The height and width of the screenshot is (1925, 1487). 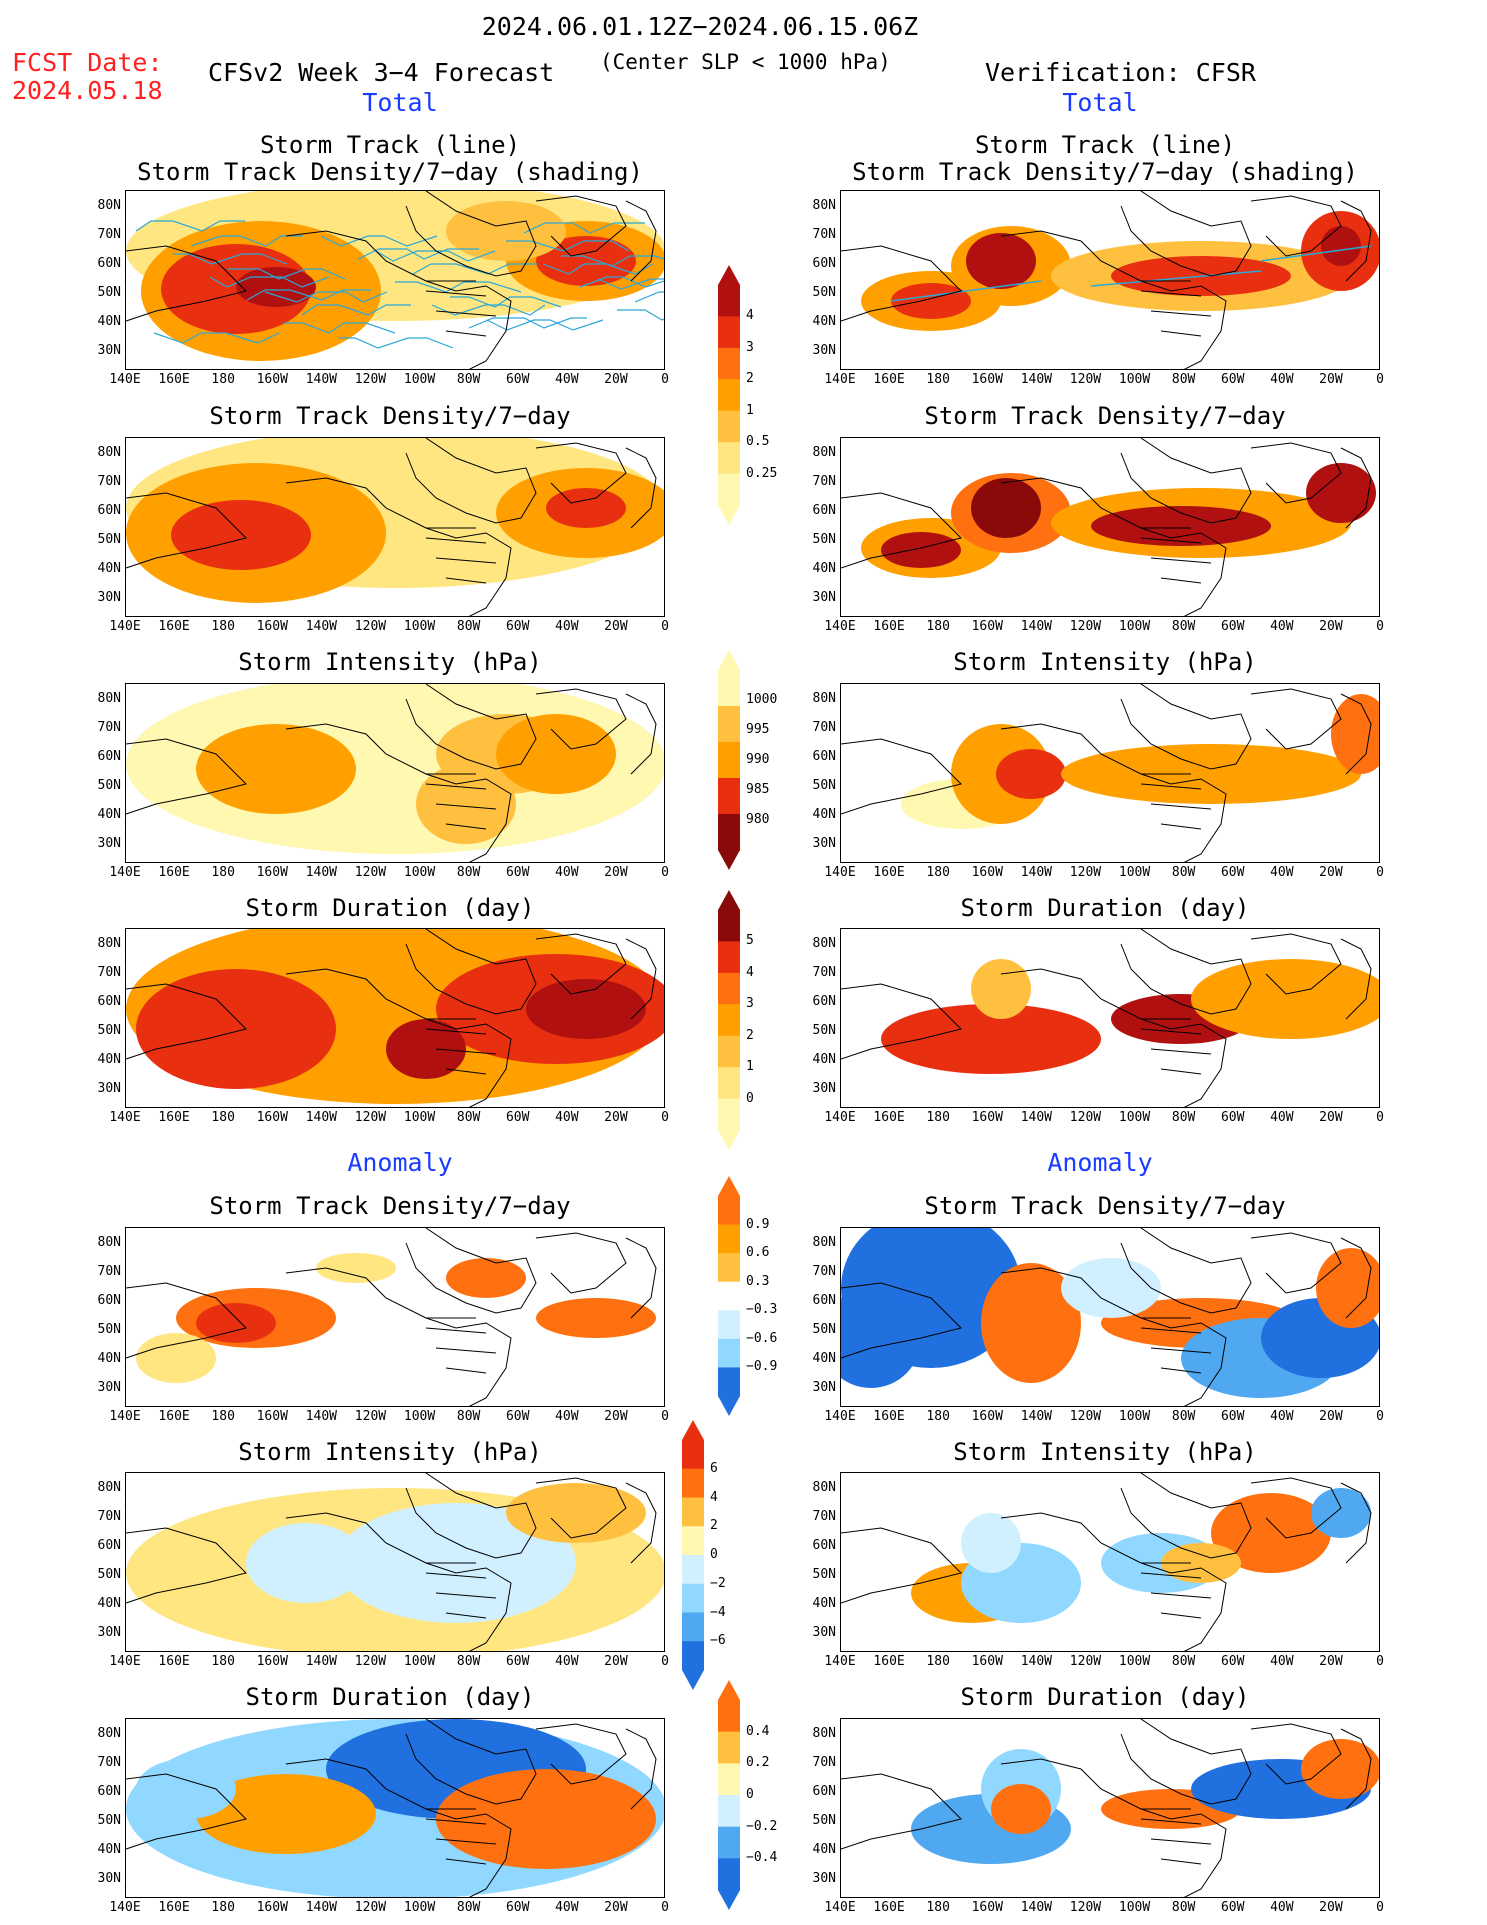 What do you see at coordinates (750, 972) in the screenshot?
I see `colorbar-label: 4` at bounding box center [750, 972].